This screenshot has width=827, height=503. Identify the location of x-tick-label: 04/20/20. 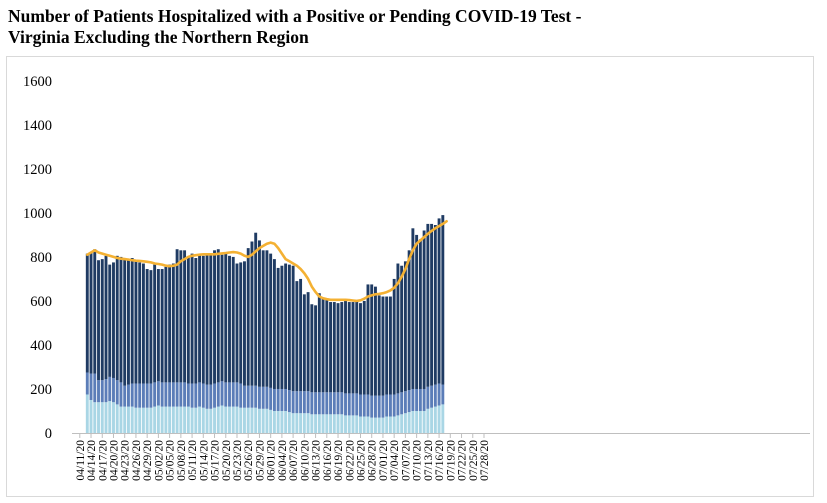
(114, 460).